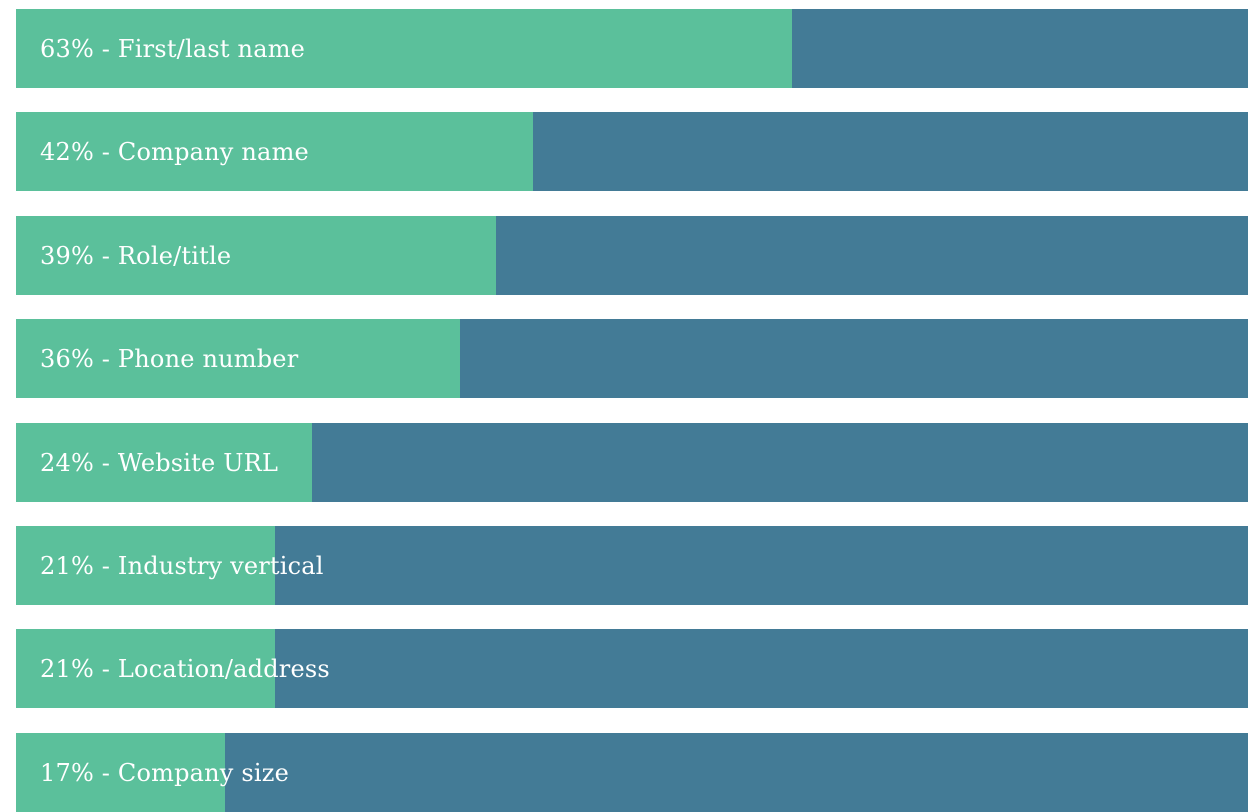 The image size is (1254, 812). Describe the element at coordinates (632, 462) in the screenshot. I see `bar-row: 24% - Website URL` at that location.